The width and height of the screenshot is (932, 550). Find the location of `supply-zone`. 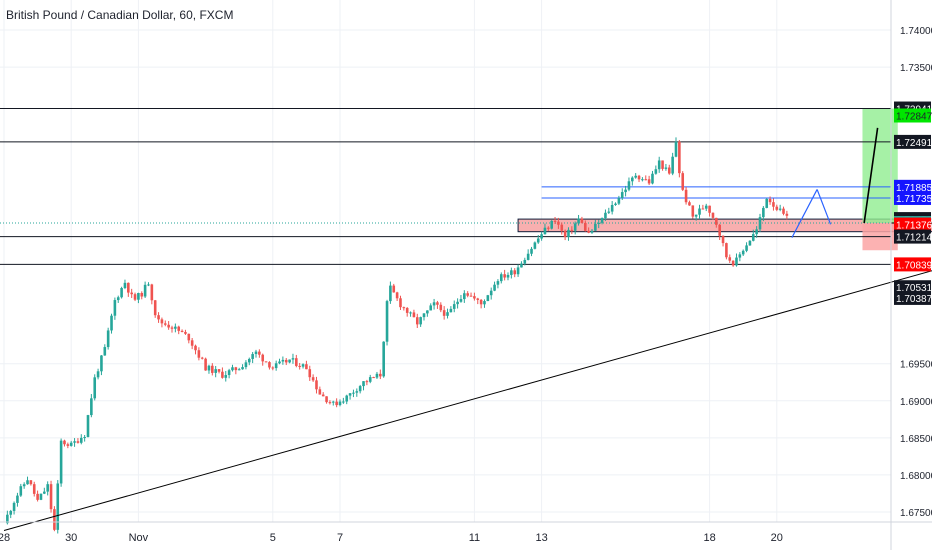

supply-zone is located at coordinates (724, 225).